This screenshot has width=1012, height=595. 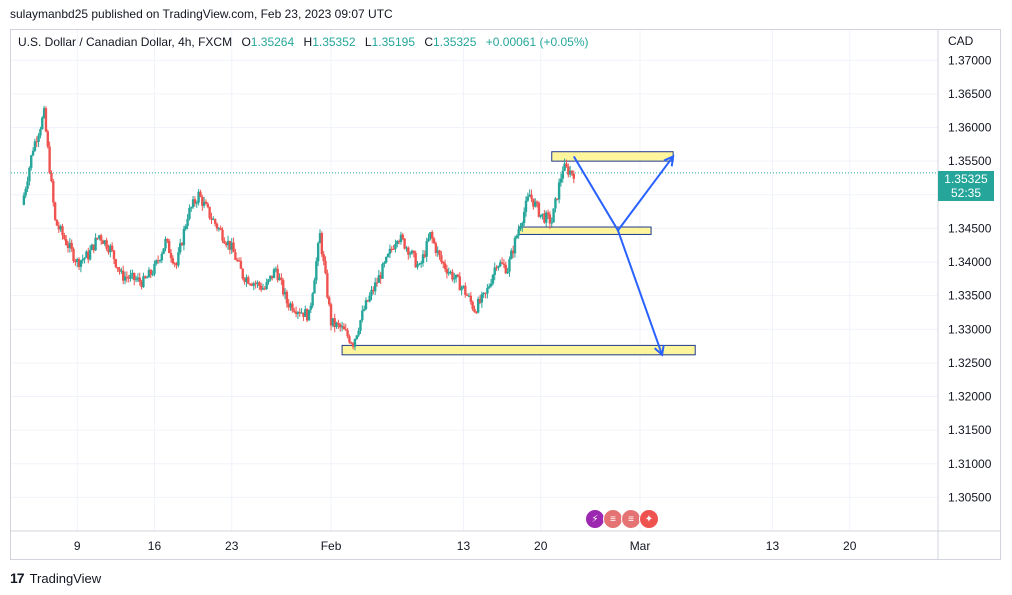 What do you see at coordinates (669, 160) in the screenshot?
I see `arrowhead` at bounding box center [669, 160].